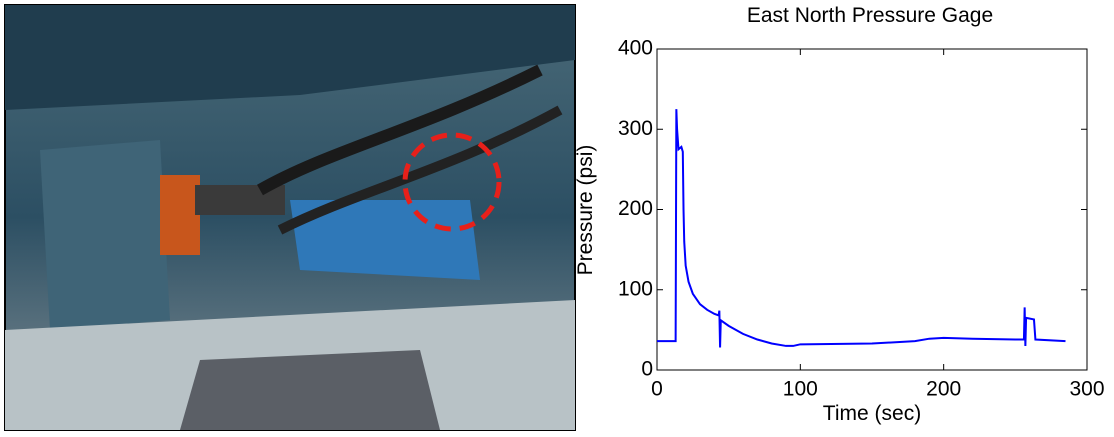 This screenshot has height=437, width=1114. Describe the element at coordinates (657, 389) in the screenshot. I see `x-tick-label: 0` at that location.